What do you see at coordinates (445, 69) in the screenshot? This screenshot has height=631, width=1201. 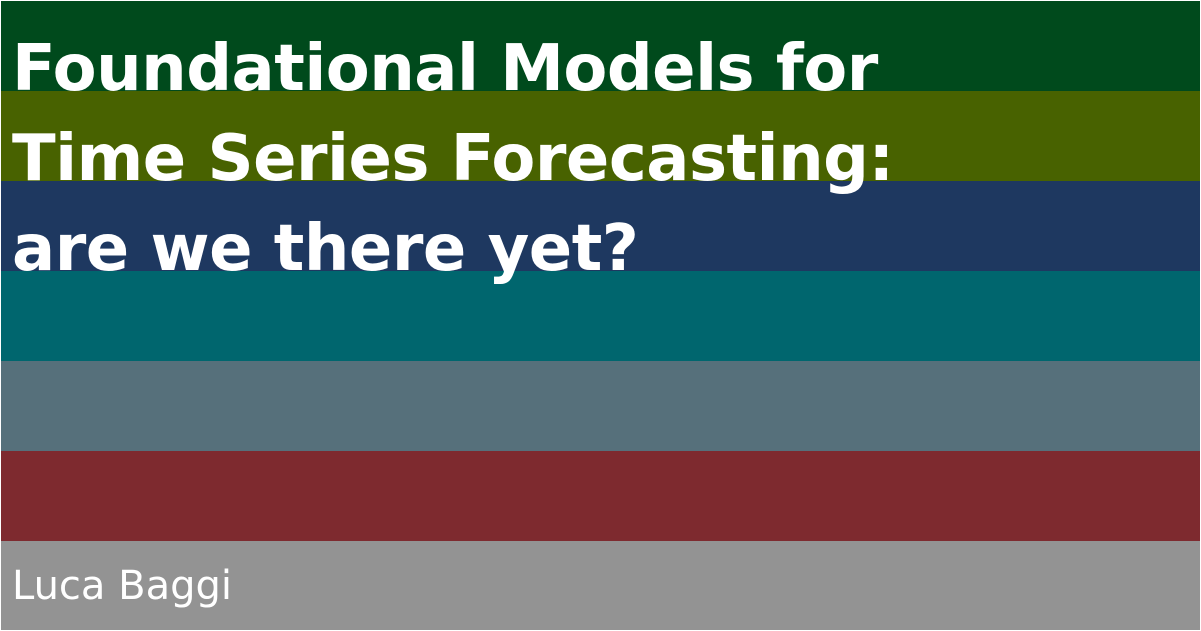 I see `title-line-1: Foundational Models for` at bounding box center [445, 69].